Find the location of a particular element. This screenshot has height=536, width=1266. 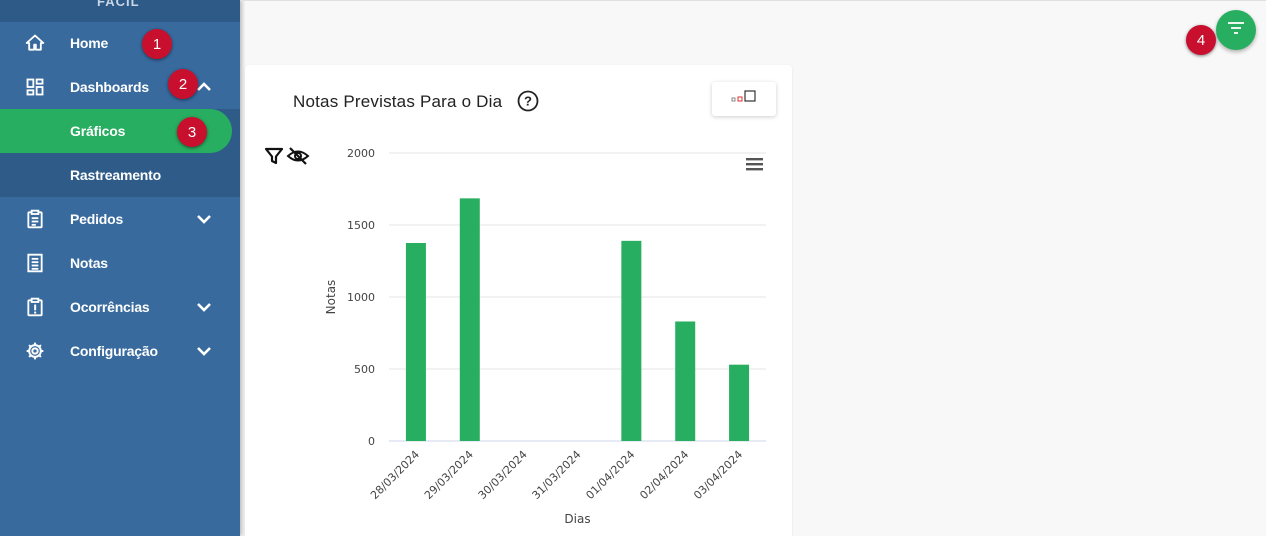

filter-list-icon is located at coordinates (1236, 30).